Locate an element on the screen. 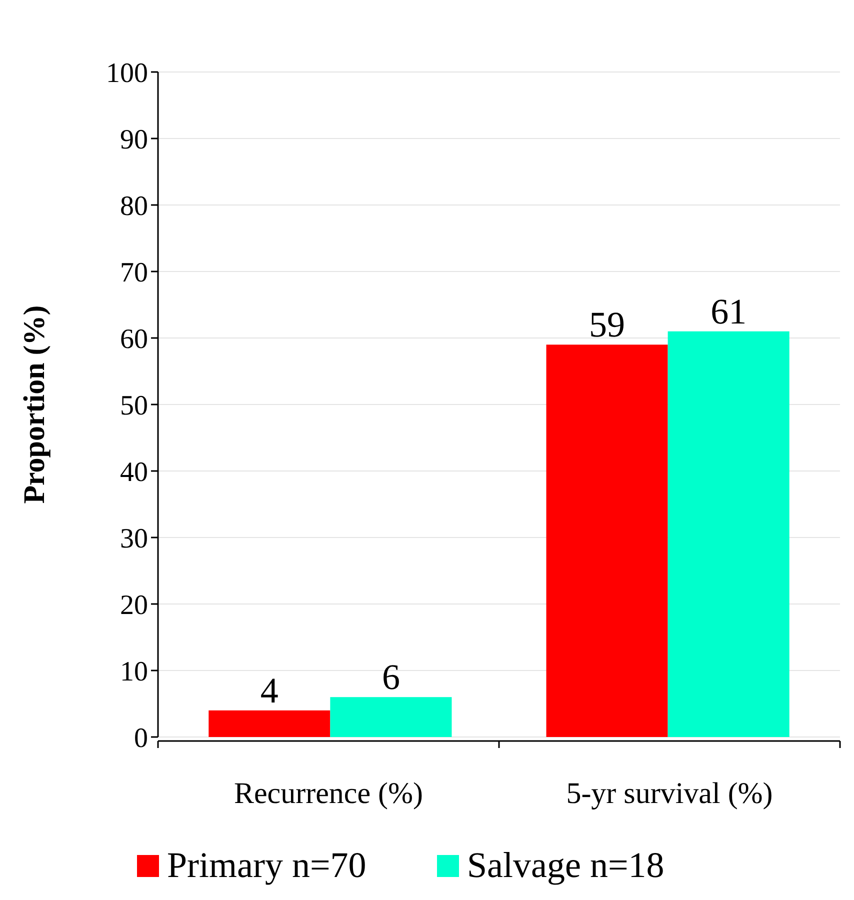 The image size is (854, 900). y-tick-label: 0 is located at coordinates (141, 738).